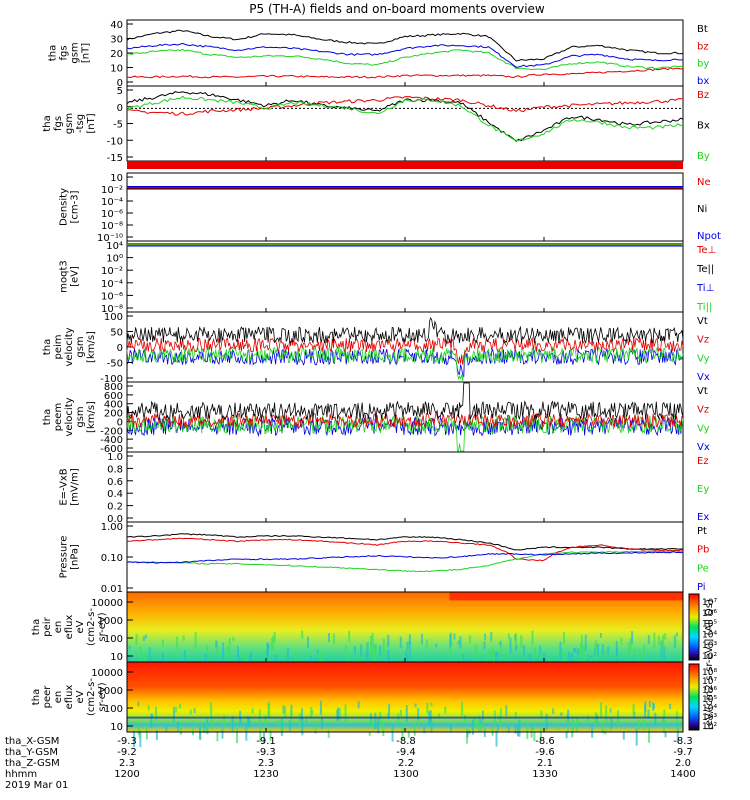 This screenshot has width=750, height=800. What do you see at coordinates (75, 276) in the screenshot?
I see `y-axis-label: [eV]` at bounding box center [75, 276].